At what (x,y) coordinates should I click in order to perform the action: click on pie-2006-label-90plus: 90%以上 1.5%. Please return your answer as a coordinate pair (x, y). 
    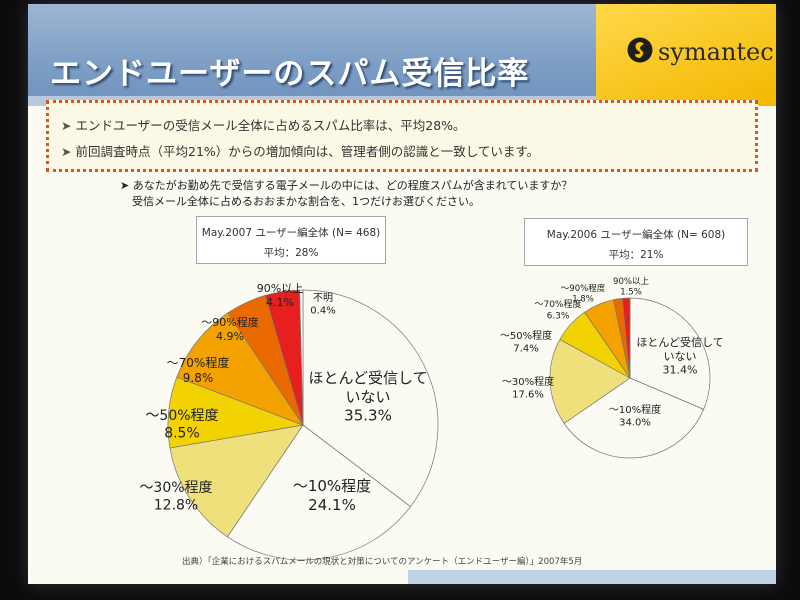
    Looking at the image, I should click on (631, 287).